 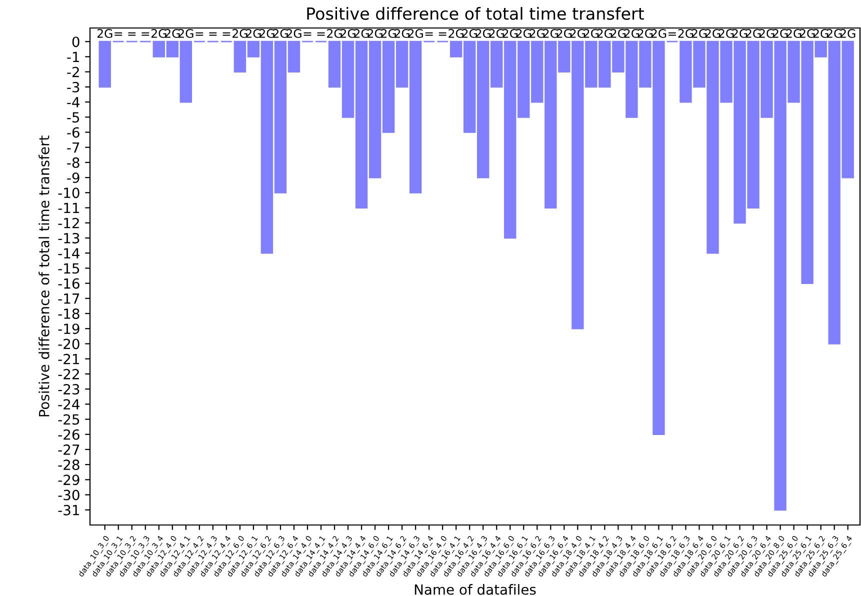 What do you see at coordinates (73, 102) in the screenshot?
I see `y-tick-label: -4` at bounding box center [73, 102].